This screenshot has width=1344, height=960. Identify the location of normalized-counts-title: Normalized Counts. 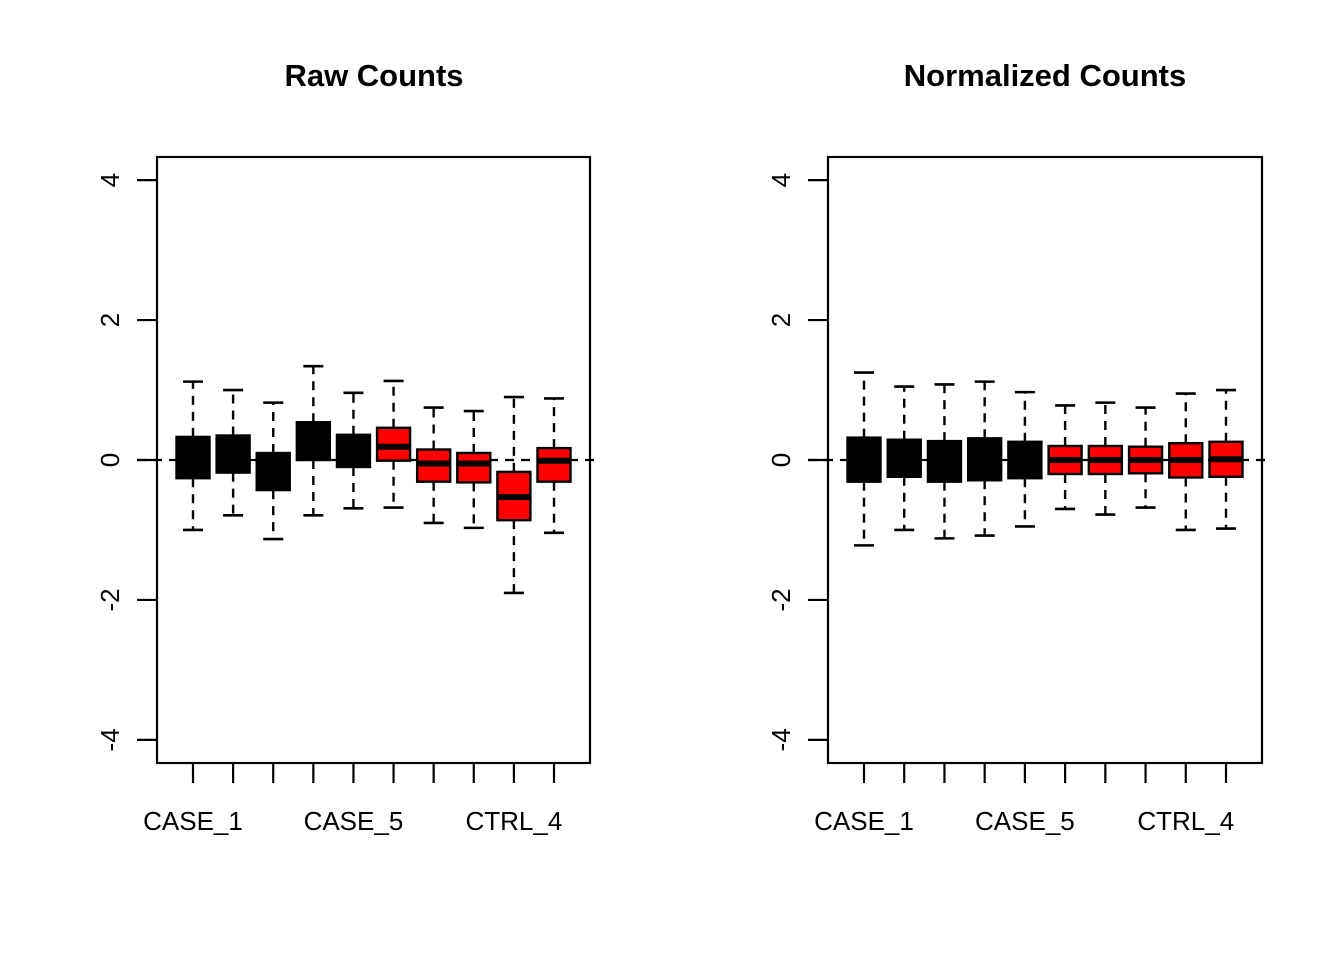
(1045, 75).